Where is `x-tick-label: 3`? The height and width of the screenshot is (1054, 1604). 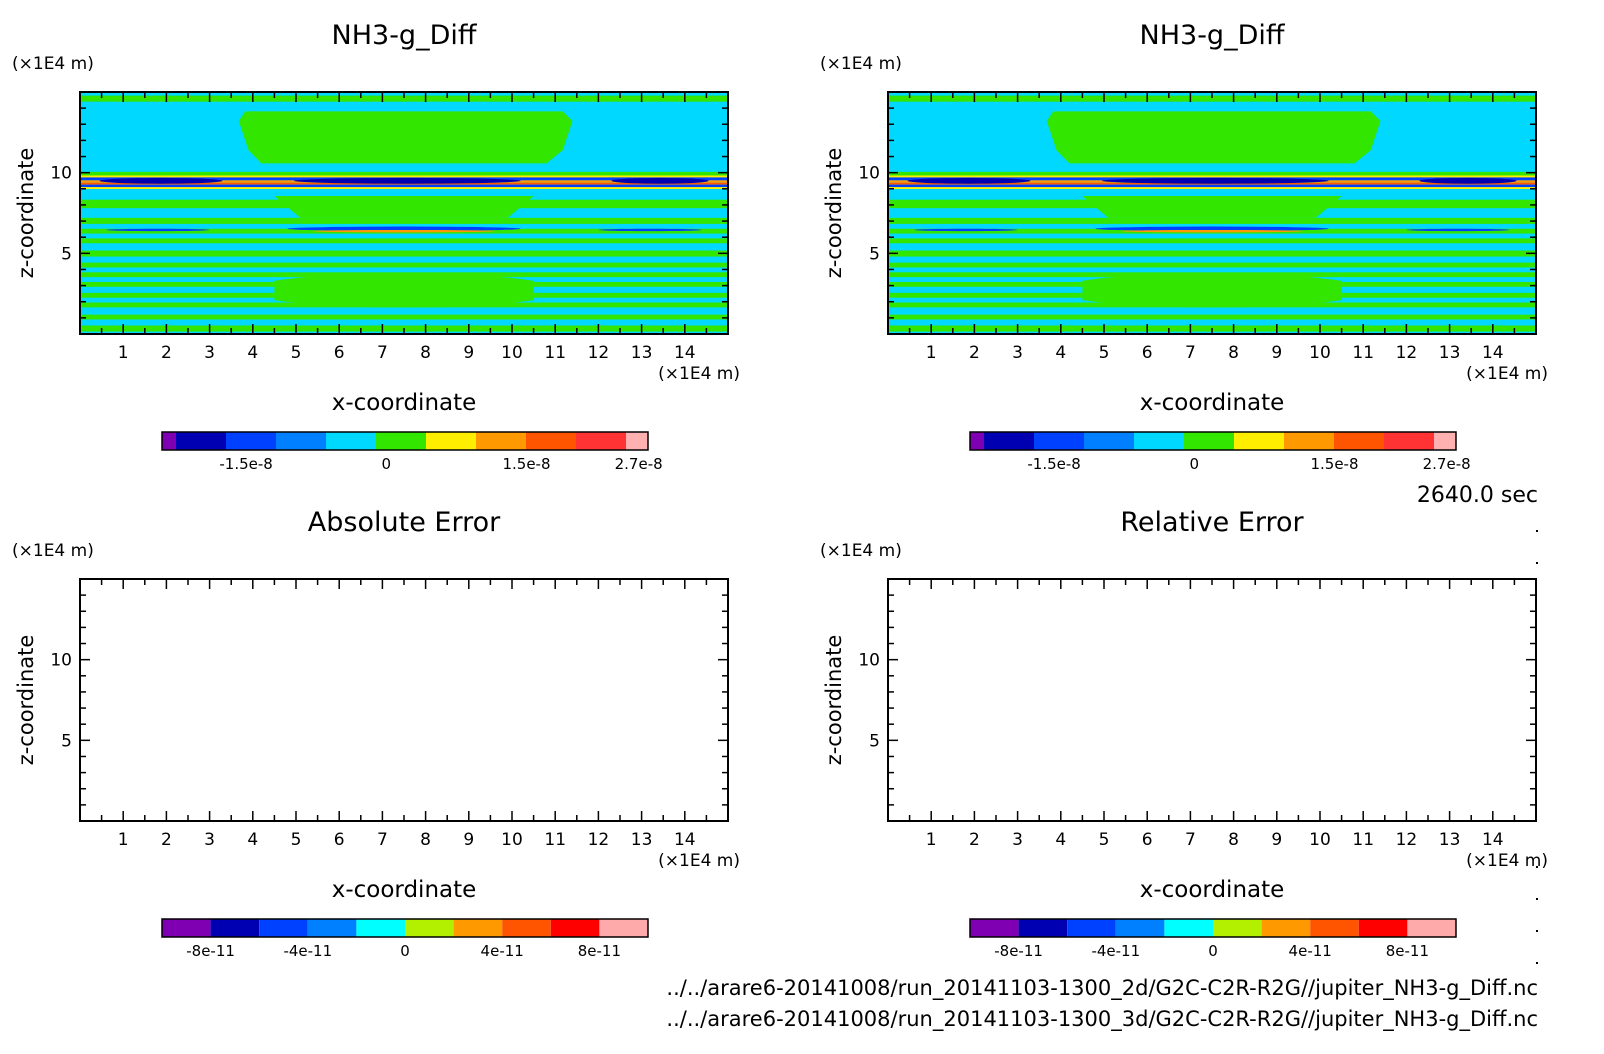 x-tick-label: 3 is located at coordinates (1017, 840).